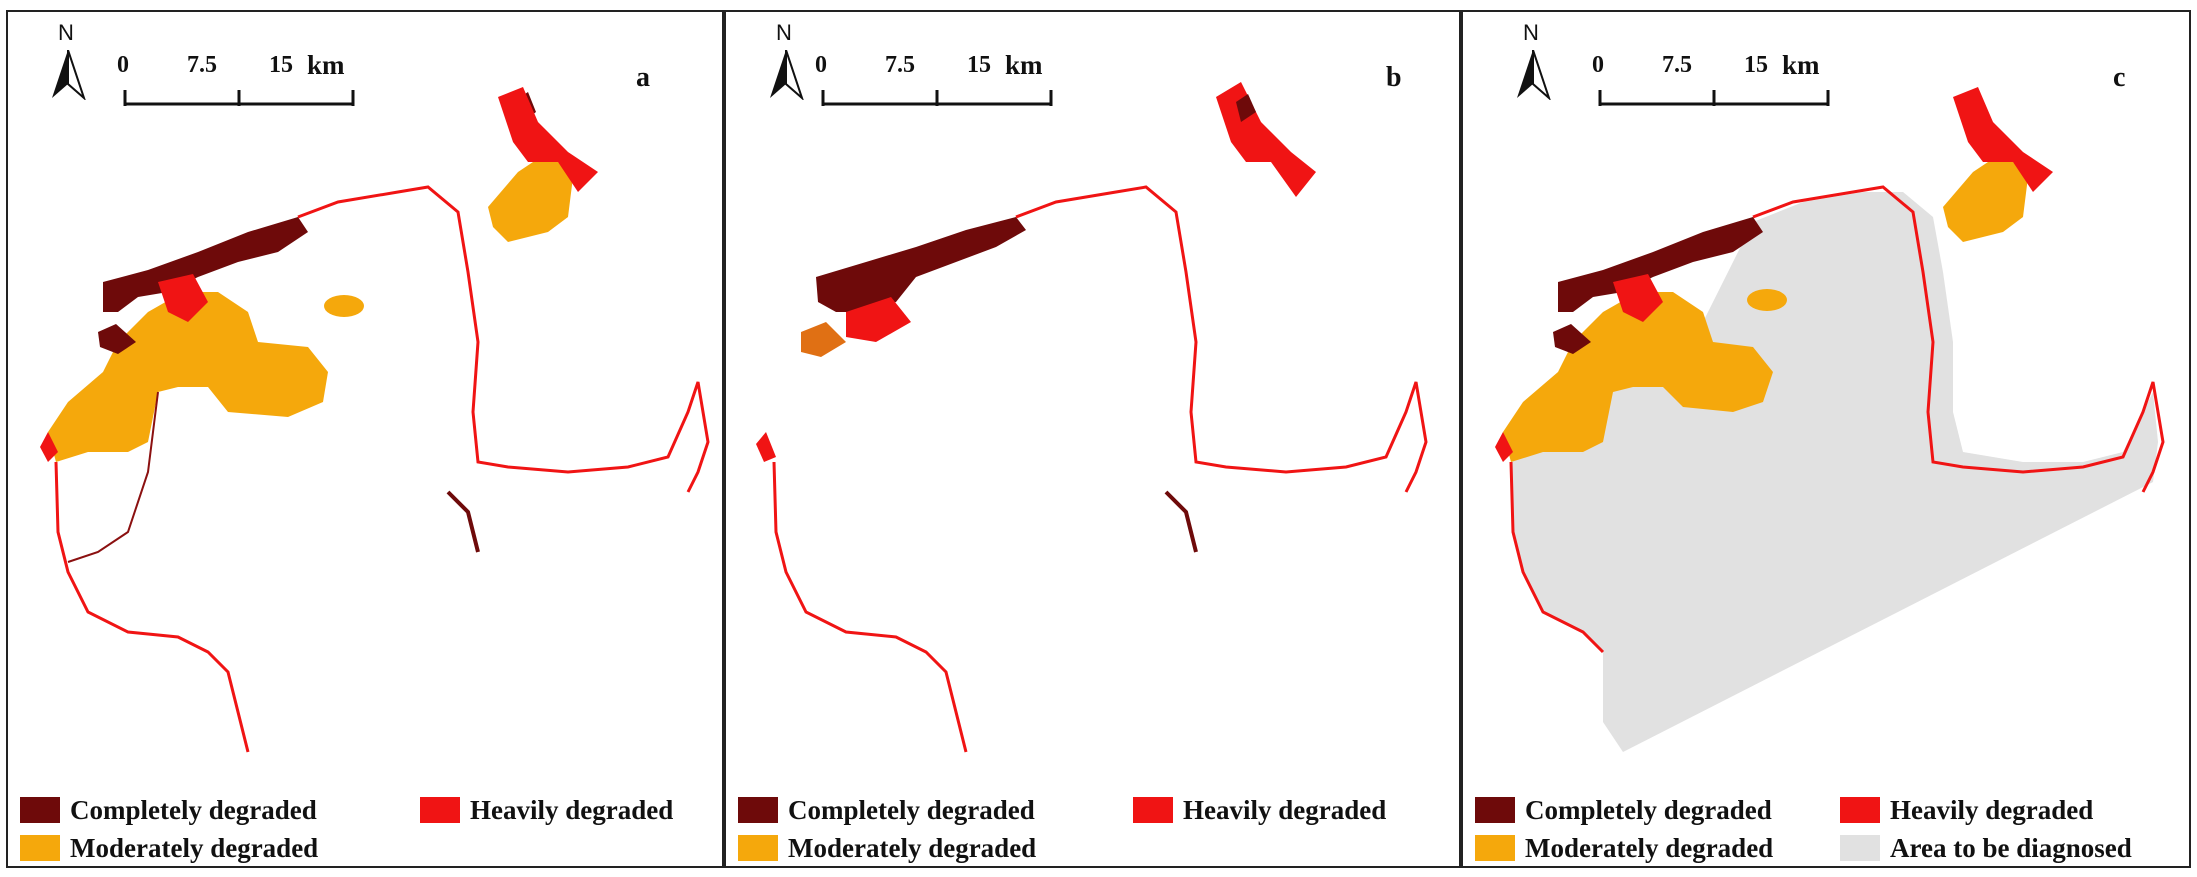  Describe the element at coordinates (1860, 848) in the screenshot. I see `legend-swatch-undiagnosed` at that location.